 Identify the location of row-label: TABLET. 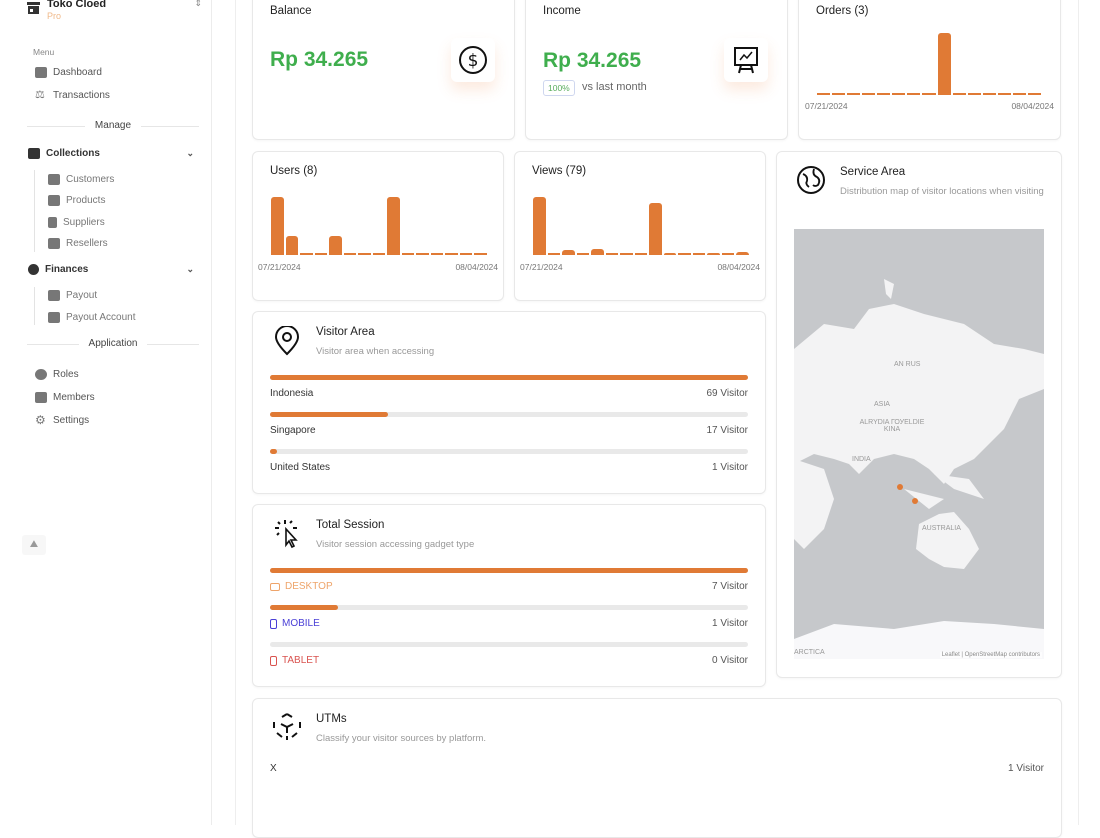
(294, 660).